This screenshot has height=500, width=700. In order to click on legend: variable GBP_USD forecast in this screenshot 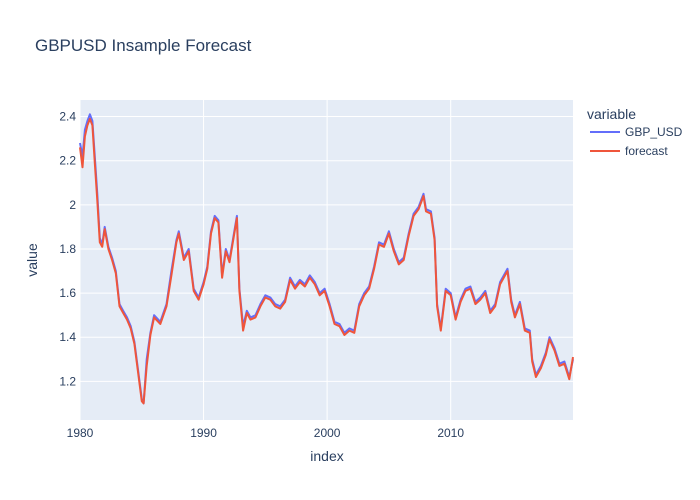, I will do `click(635, 132)`.